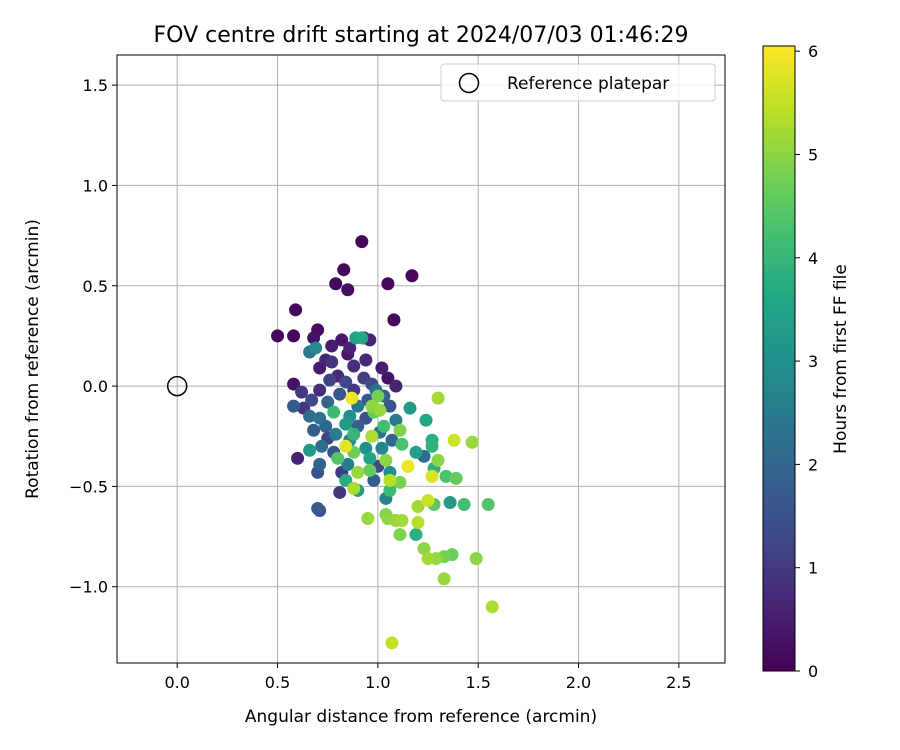 This screenshot has height=750, width=900. I want to click on x-tick-label: 2.0, so click(578, 682).